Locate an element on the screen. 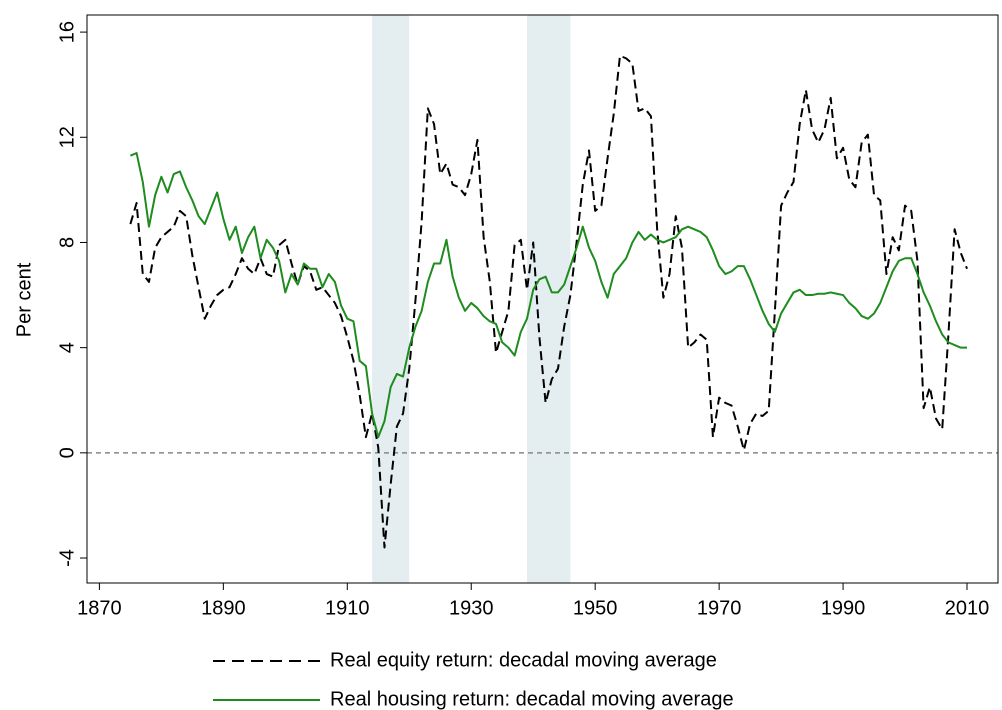  y-tick-label: 8 is located at coordinates (67, 242).